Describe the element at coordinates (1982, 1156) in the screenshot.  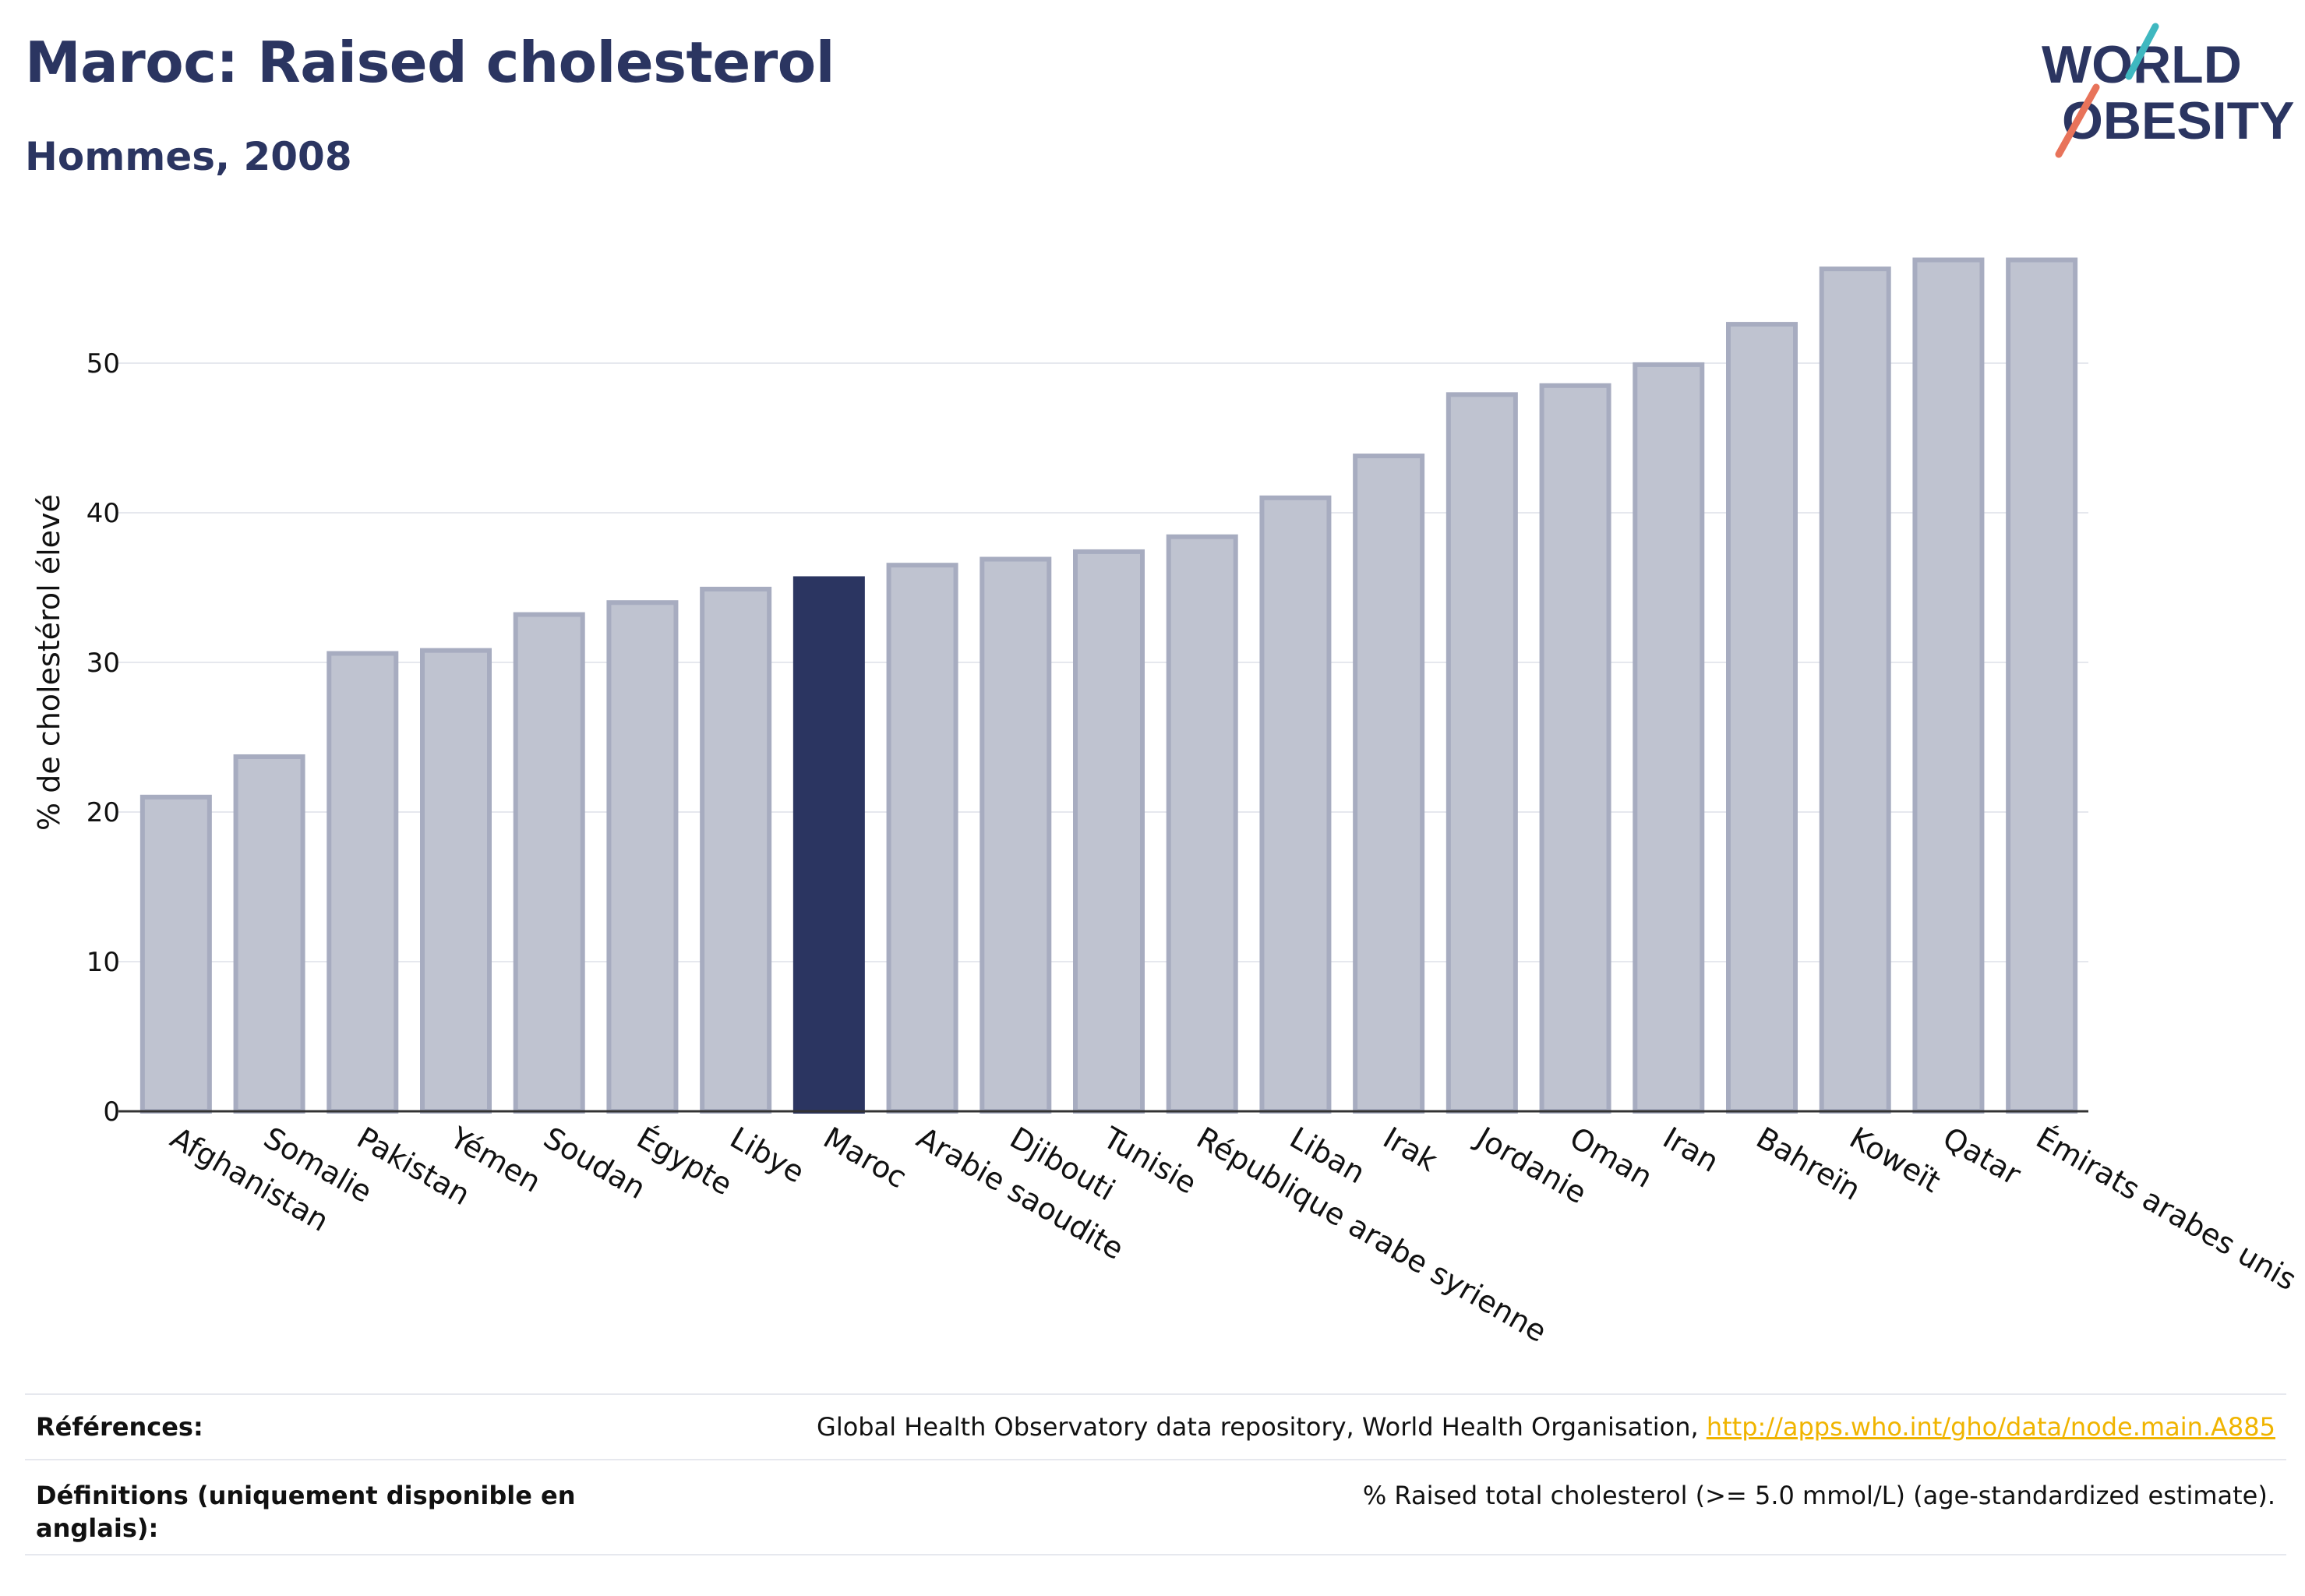
I see `x-tick-label: Qatar` at that location.